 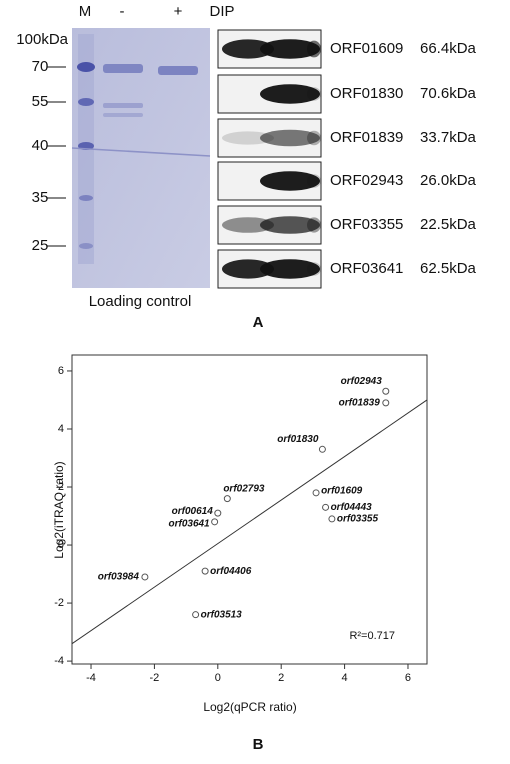 I want to click on x-tick-label: 4, so click(x=345, y=678).